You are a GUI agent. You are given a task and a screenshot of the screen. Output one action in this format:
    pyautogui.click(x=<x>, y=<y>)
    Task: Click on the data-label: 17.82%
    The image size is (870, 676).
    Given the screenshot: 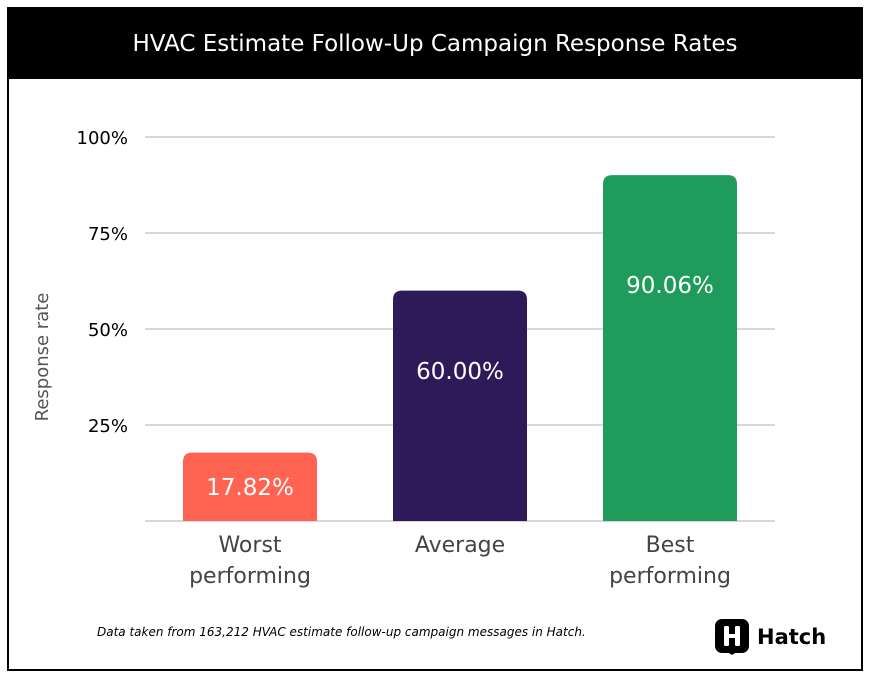 What is the action you would take?
    pyautogui.click(x=250, y=488)
    